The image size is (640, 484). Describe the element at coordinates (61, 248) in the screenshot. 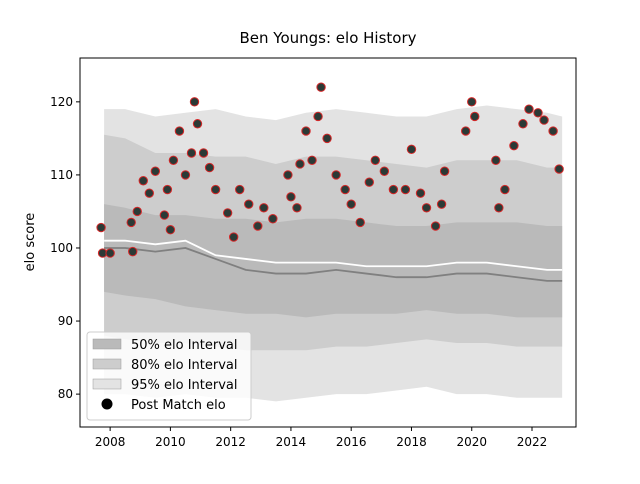

I see `y-tick-label: 100` at that location.